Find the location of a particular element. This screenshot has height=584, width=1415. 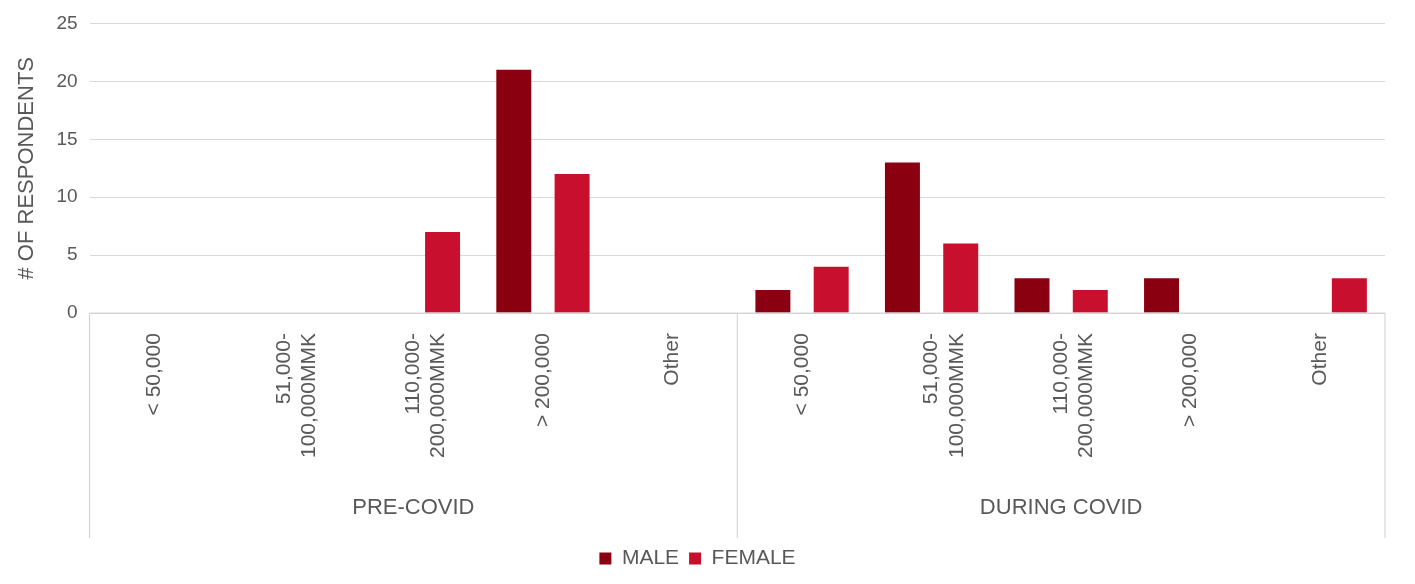

y-tick-label: 5 is located at coordinates (72, 254).